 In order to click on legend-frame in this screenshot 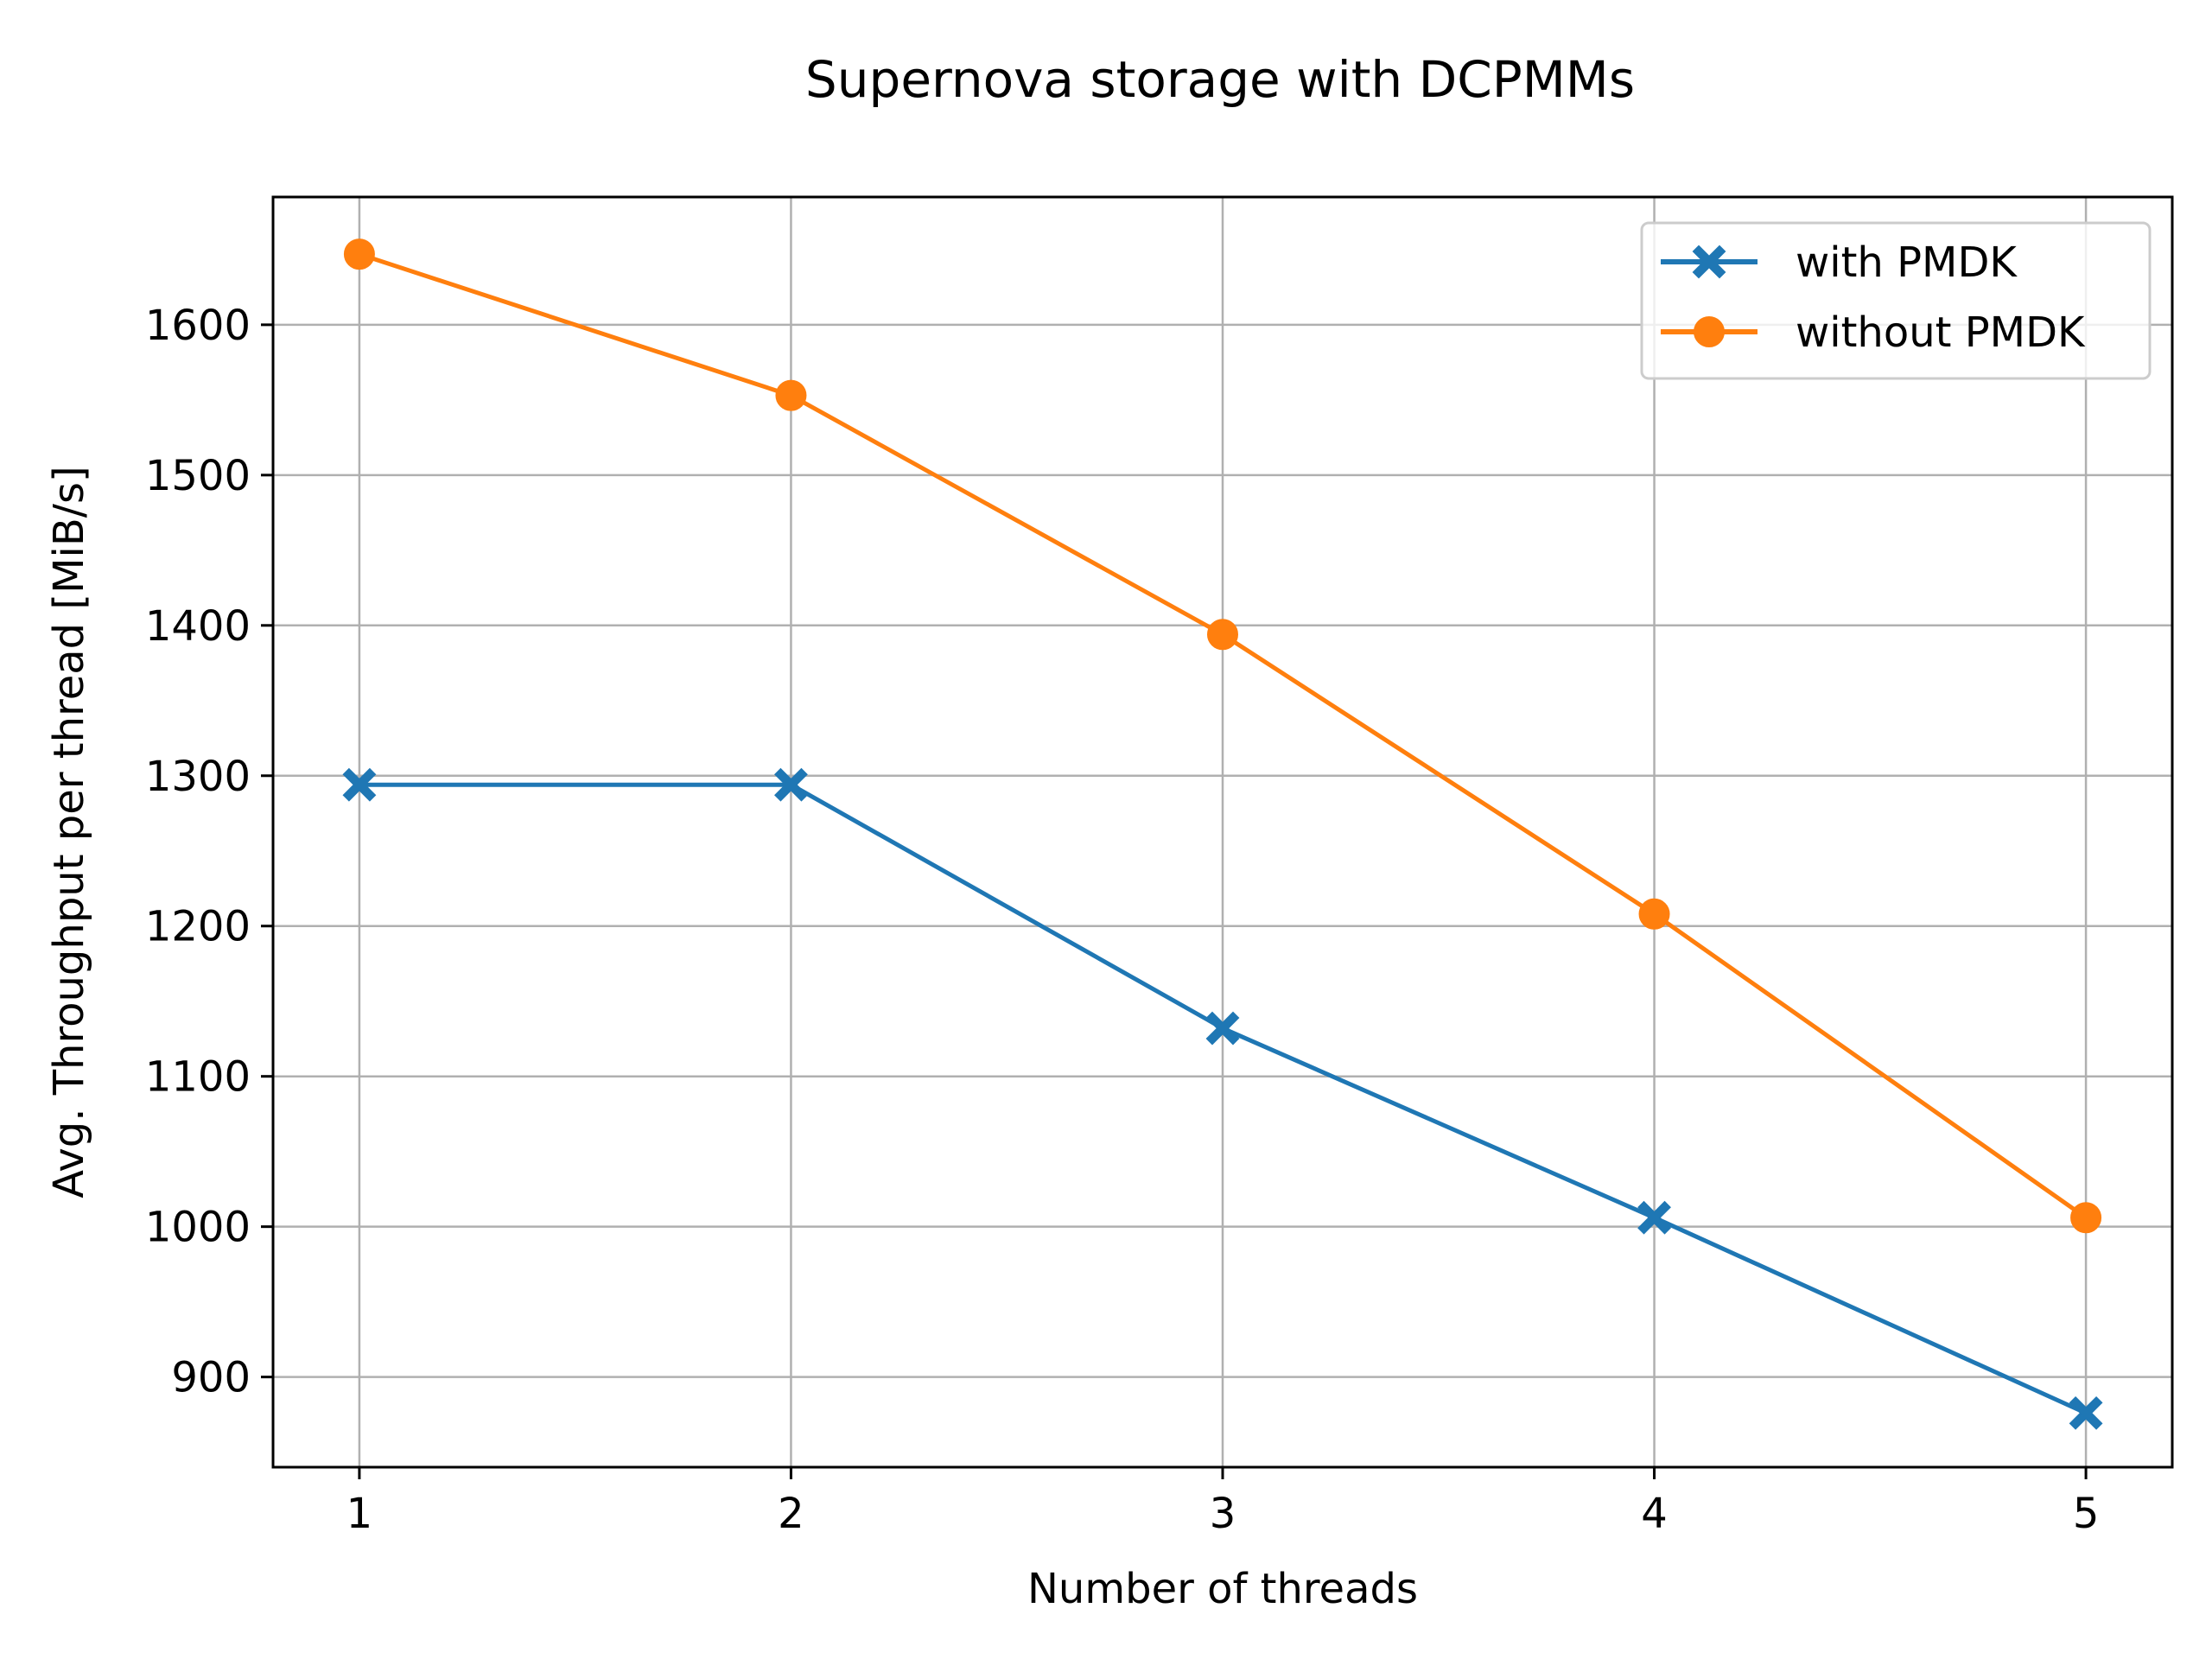, I will do `click(1896, 300)`.